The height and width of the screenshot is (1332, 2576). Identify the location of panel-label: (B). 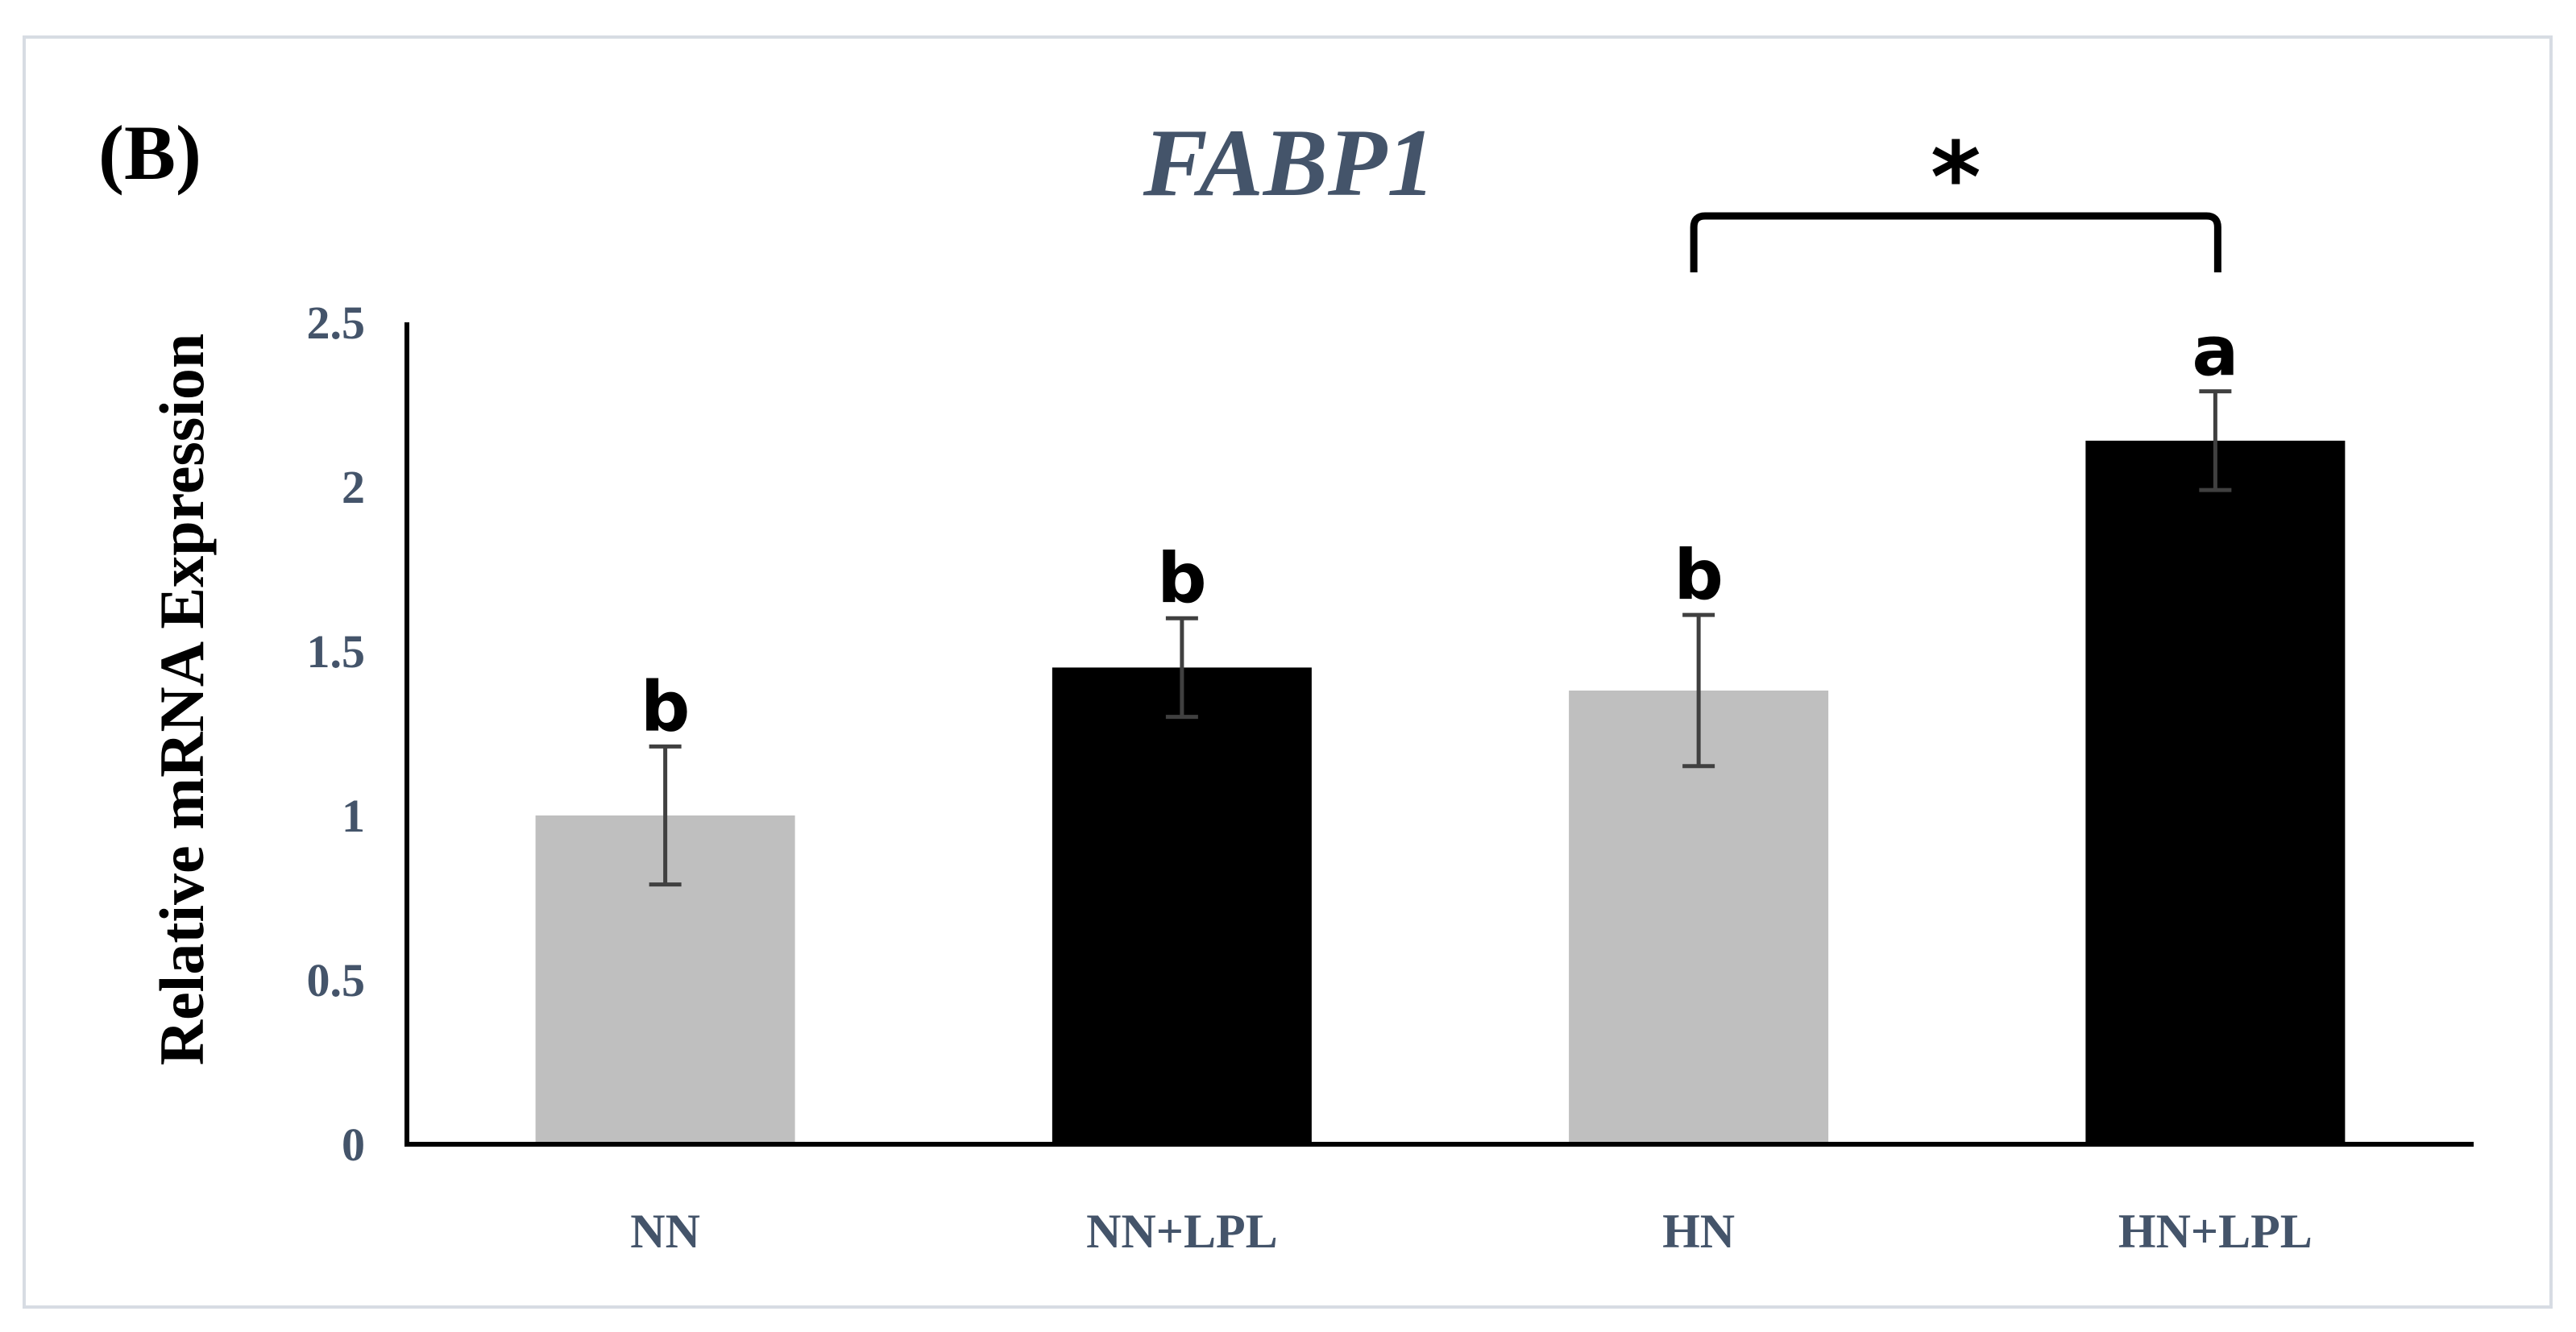
(149, 153).